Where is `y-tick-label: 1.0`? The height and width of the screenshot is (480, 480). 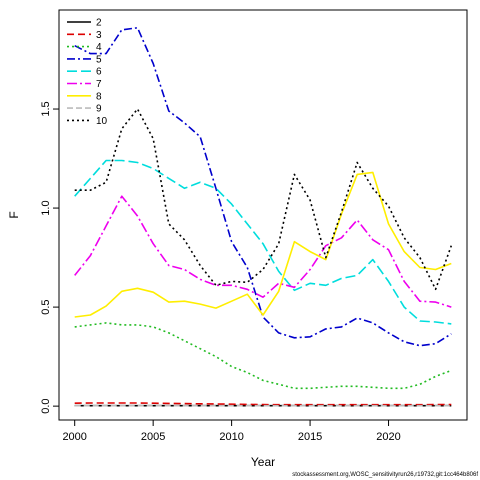
y-tick-label: 1.0 is located at coordinates (46, 207).